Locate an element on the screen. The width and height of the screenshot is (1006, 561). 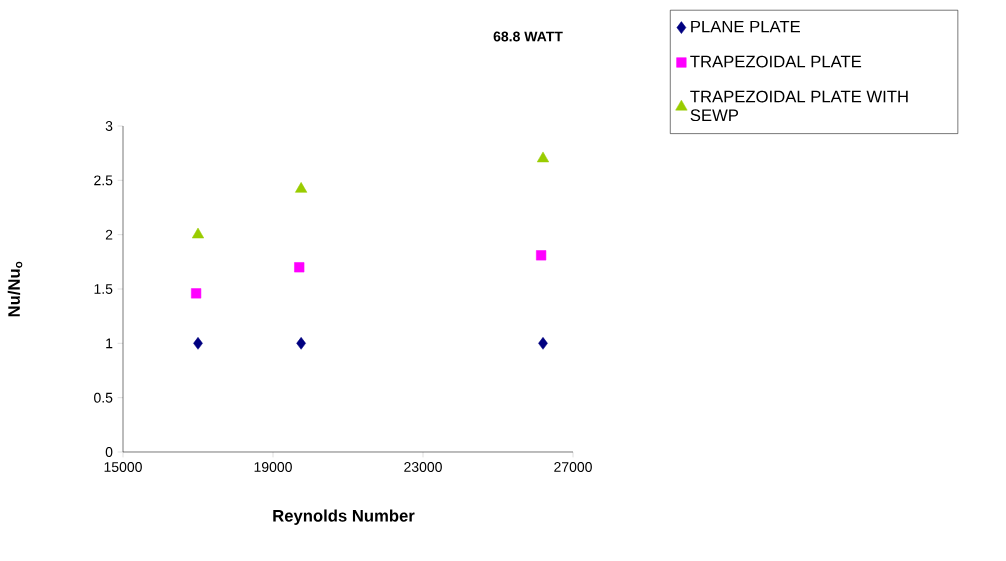
y-tick-label: 2 is located at coordinates (109, 234).